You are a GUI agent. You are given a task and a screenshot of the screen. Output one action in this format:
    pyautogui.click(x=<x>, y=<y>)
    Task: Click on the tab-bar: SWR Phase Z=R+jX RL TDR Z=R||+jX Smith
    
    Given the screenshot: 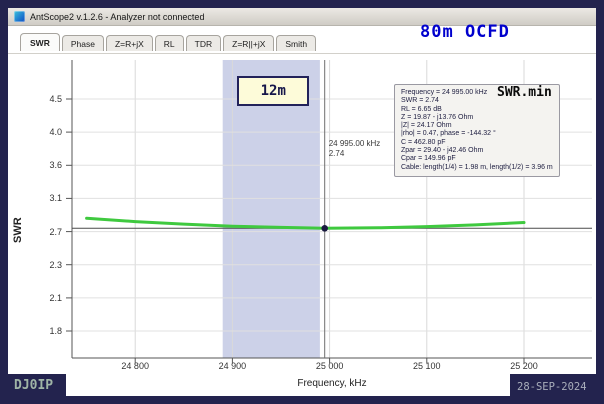 What is the action you would take?
    pyautogui.click(x=302, y=40)
    